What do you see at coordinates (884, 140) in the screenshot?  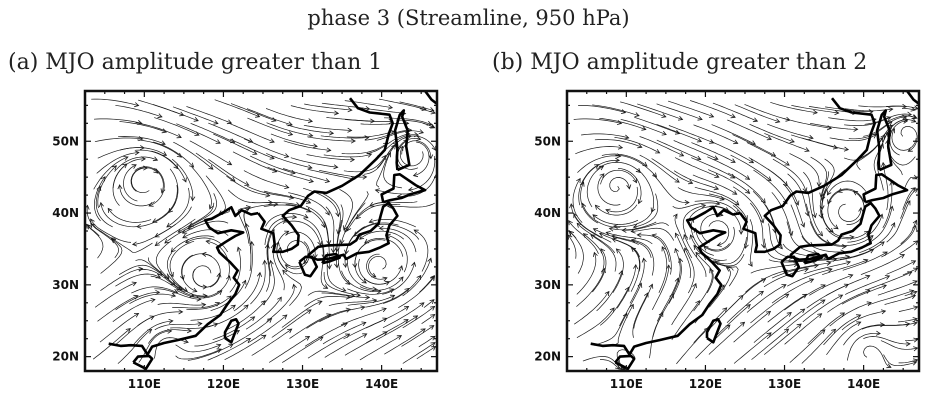 I see `coastline-segment` at bounding box center [884, 140].